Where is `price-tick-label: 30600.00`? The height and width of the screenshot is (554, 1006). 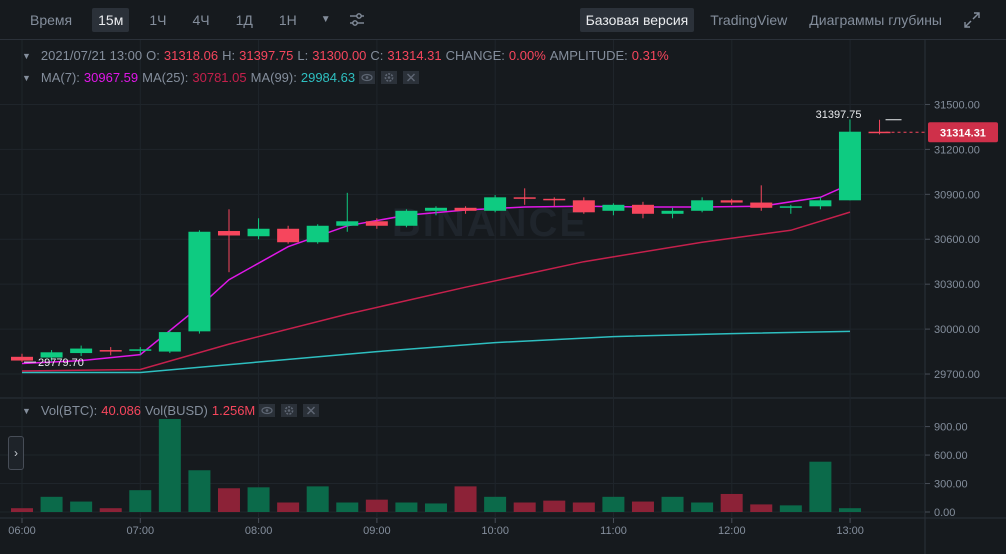 price-tick-label: 30600.00 is located at coordinates (957, 240).